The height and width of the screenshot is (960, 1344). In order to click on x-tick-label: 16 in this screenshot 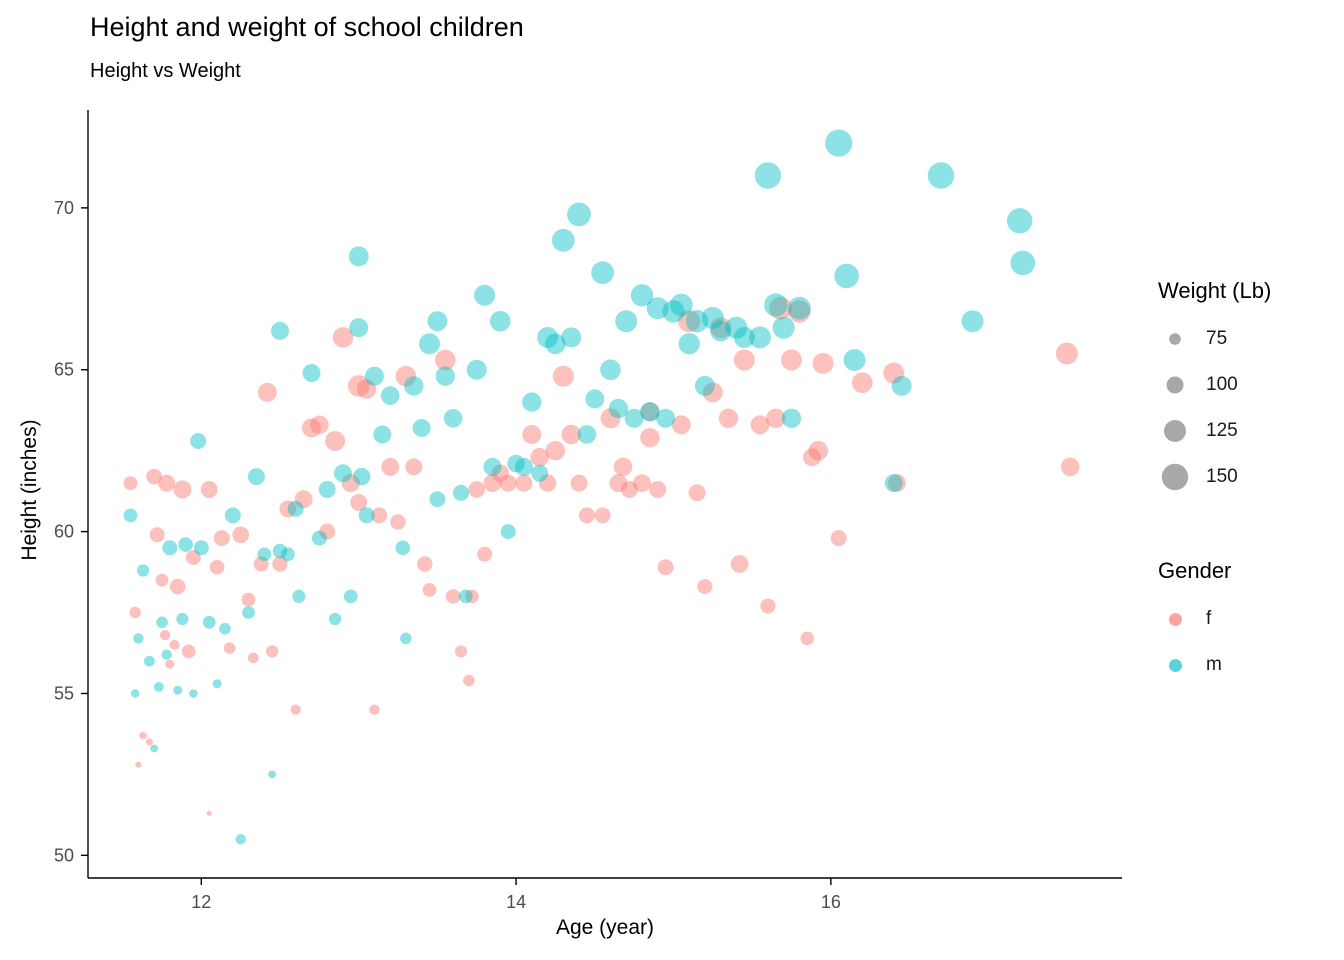, I will do `click(831, 902)`.